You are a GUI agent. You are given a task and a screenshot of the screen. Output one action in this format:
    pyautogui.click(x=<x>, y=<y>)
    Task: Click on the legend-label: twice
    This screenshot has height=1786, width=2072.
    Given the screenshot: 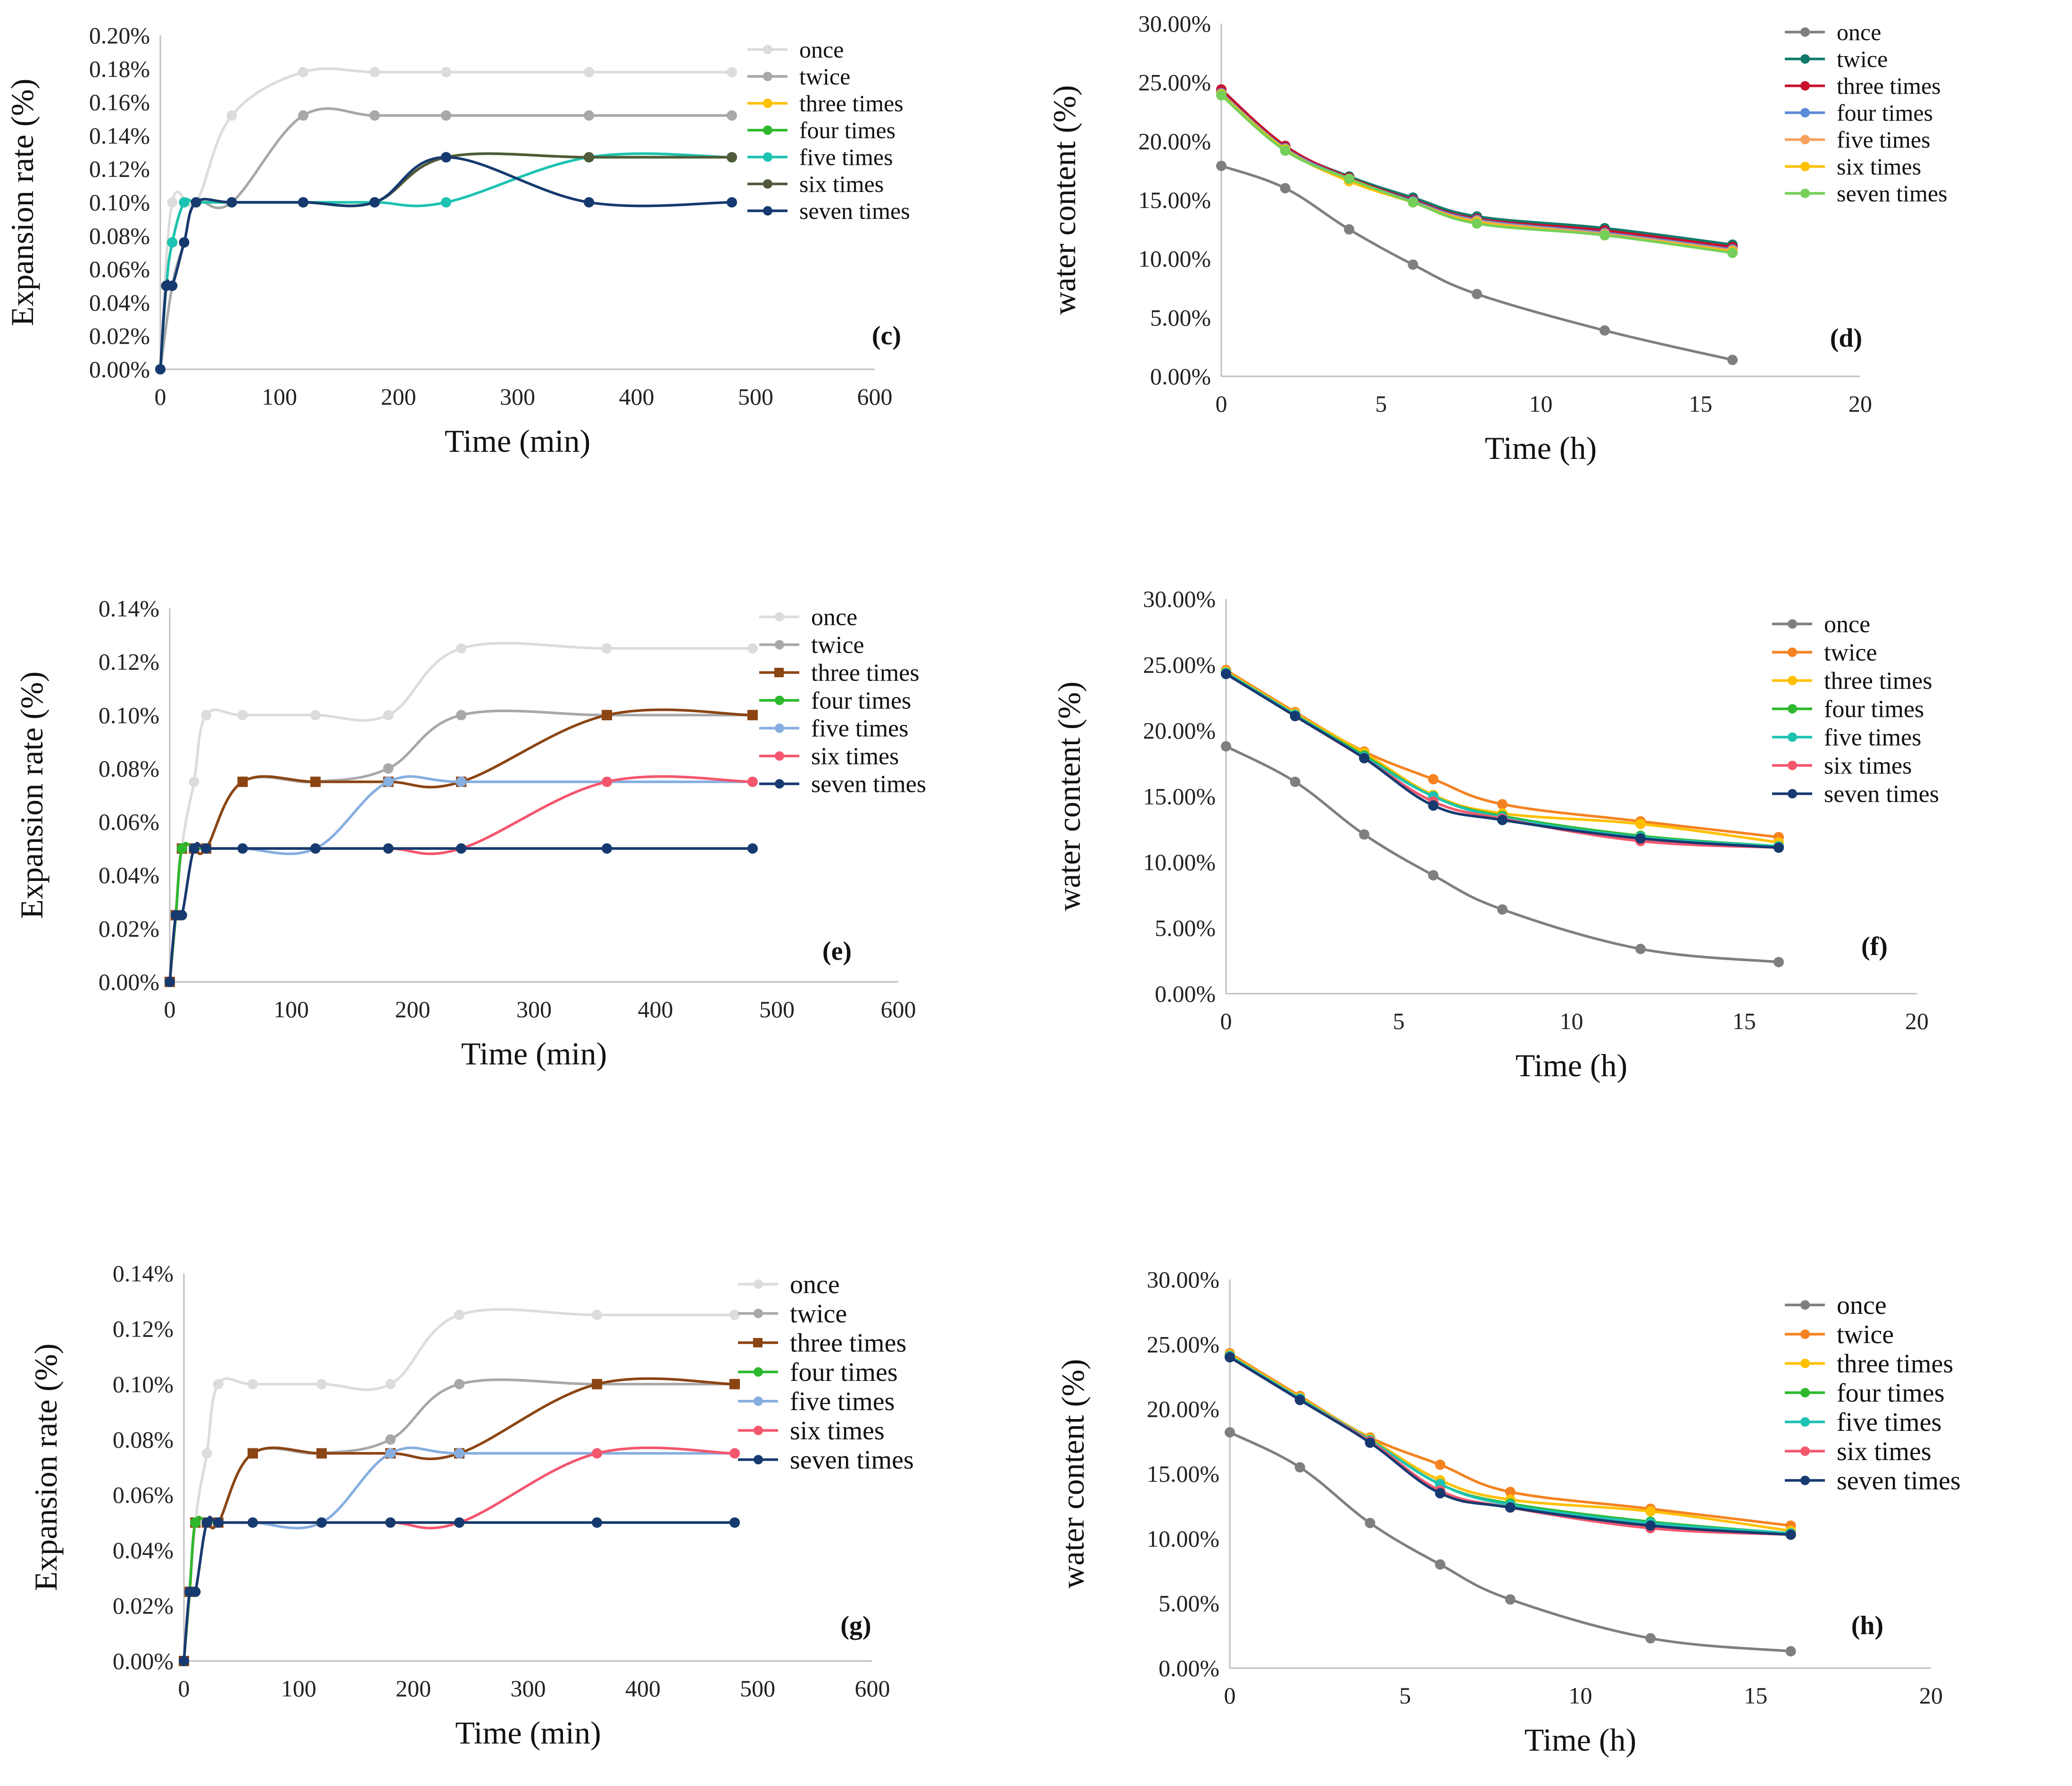 What is the action you would take?
    pyautogui.click(x=1863, y=59)
    